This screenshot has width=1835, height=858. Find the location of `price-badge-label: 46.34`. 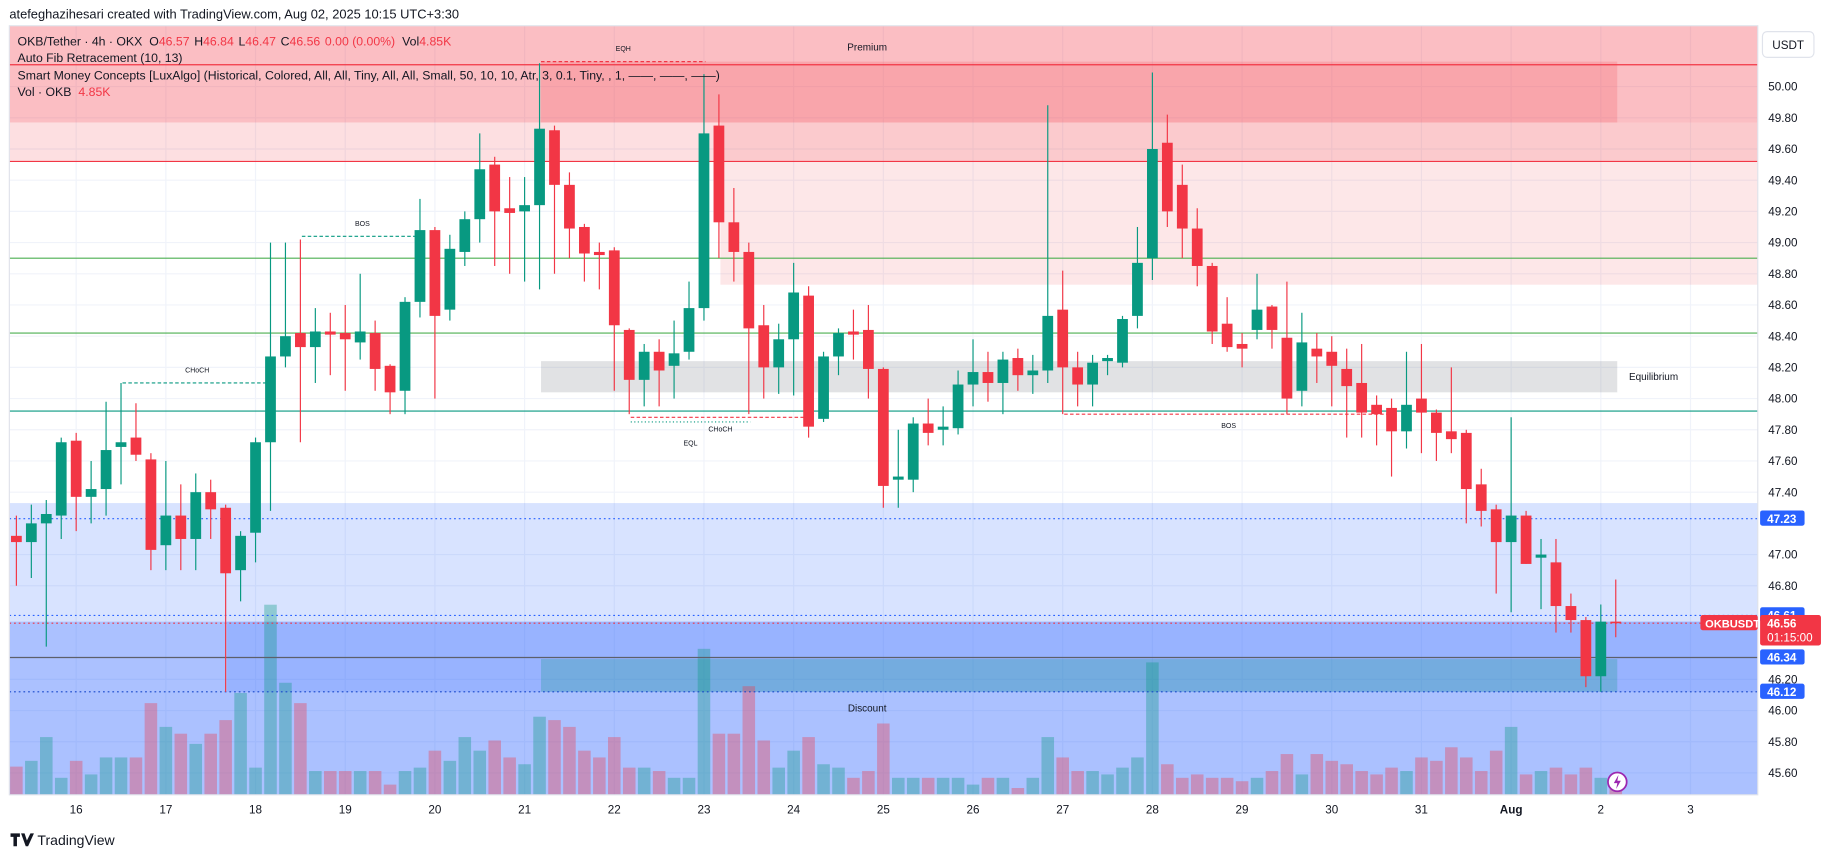

price-badge-label: 46.34 is located at coordinates (1782, 658).